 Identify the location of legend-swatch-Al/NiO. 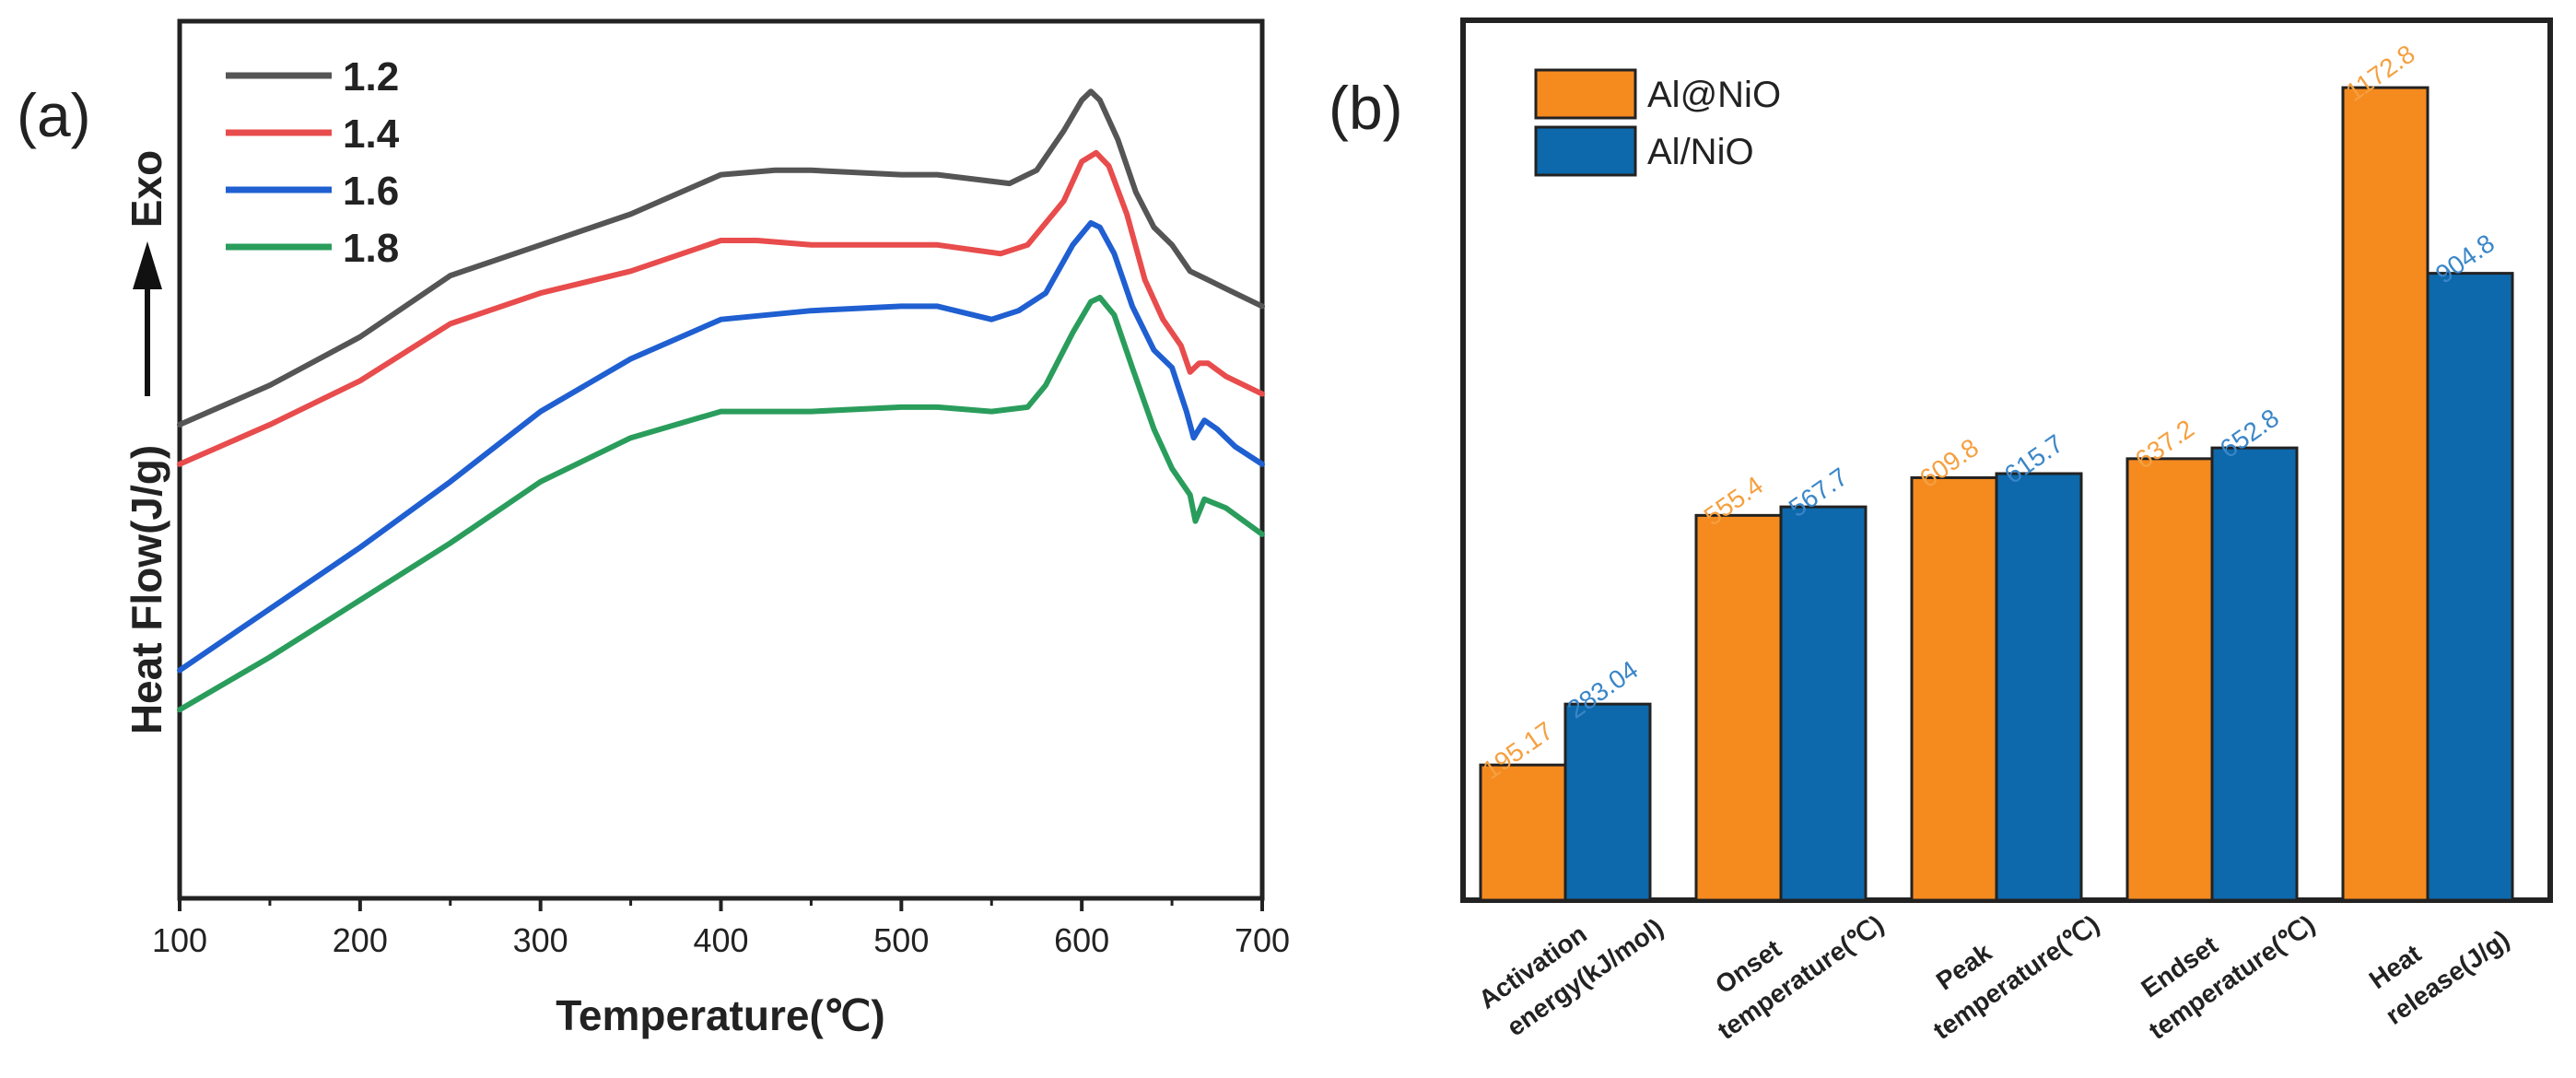
(1585, 151).